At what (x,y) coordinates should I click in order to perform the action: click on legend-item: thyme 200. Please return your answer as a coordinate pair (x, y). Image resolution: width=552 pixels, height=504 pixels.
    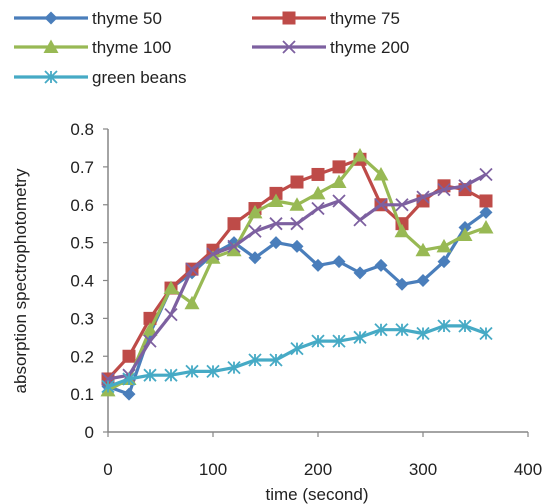
    Looking at the image, I should click on (330, 47).